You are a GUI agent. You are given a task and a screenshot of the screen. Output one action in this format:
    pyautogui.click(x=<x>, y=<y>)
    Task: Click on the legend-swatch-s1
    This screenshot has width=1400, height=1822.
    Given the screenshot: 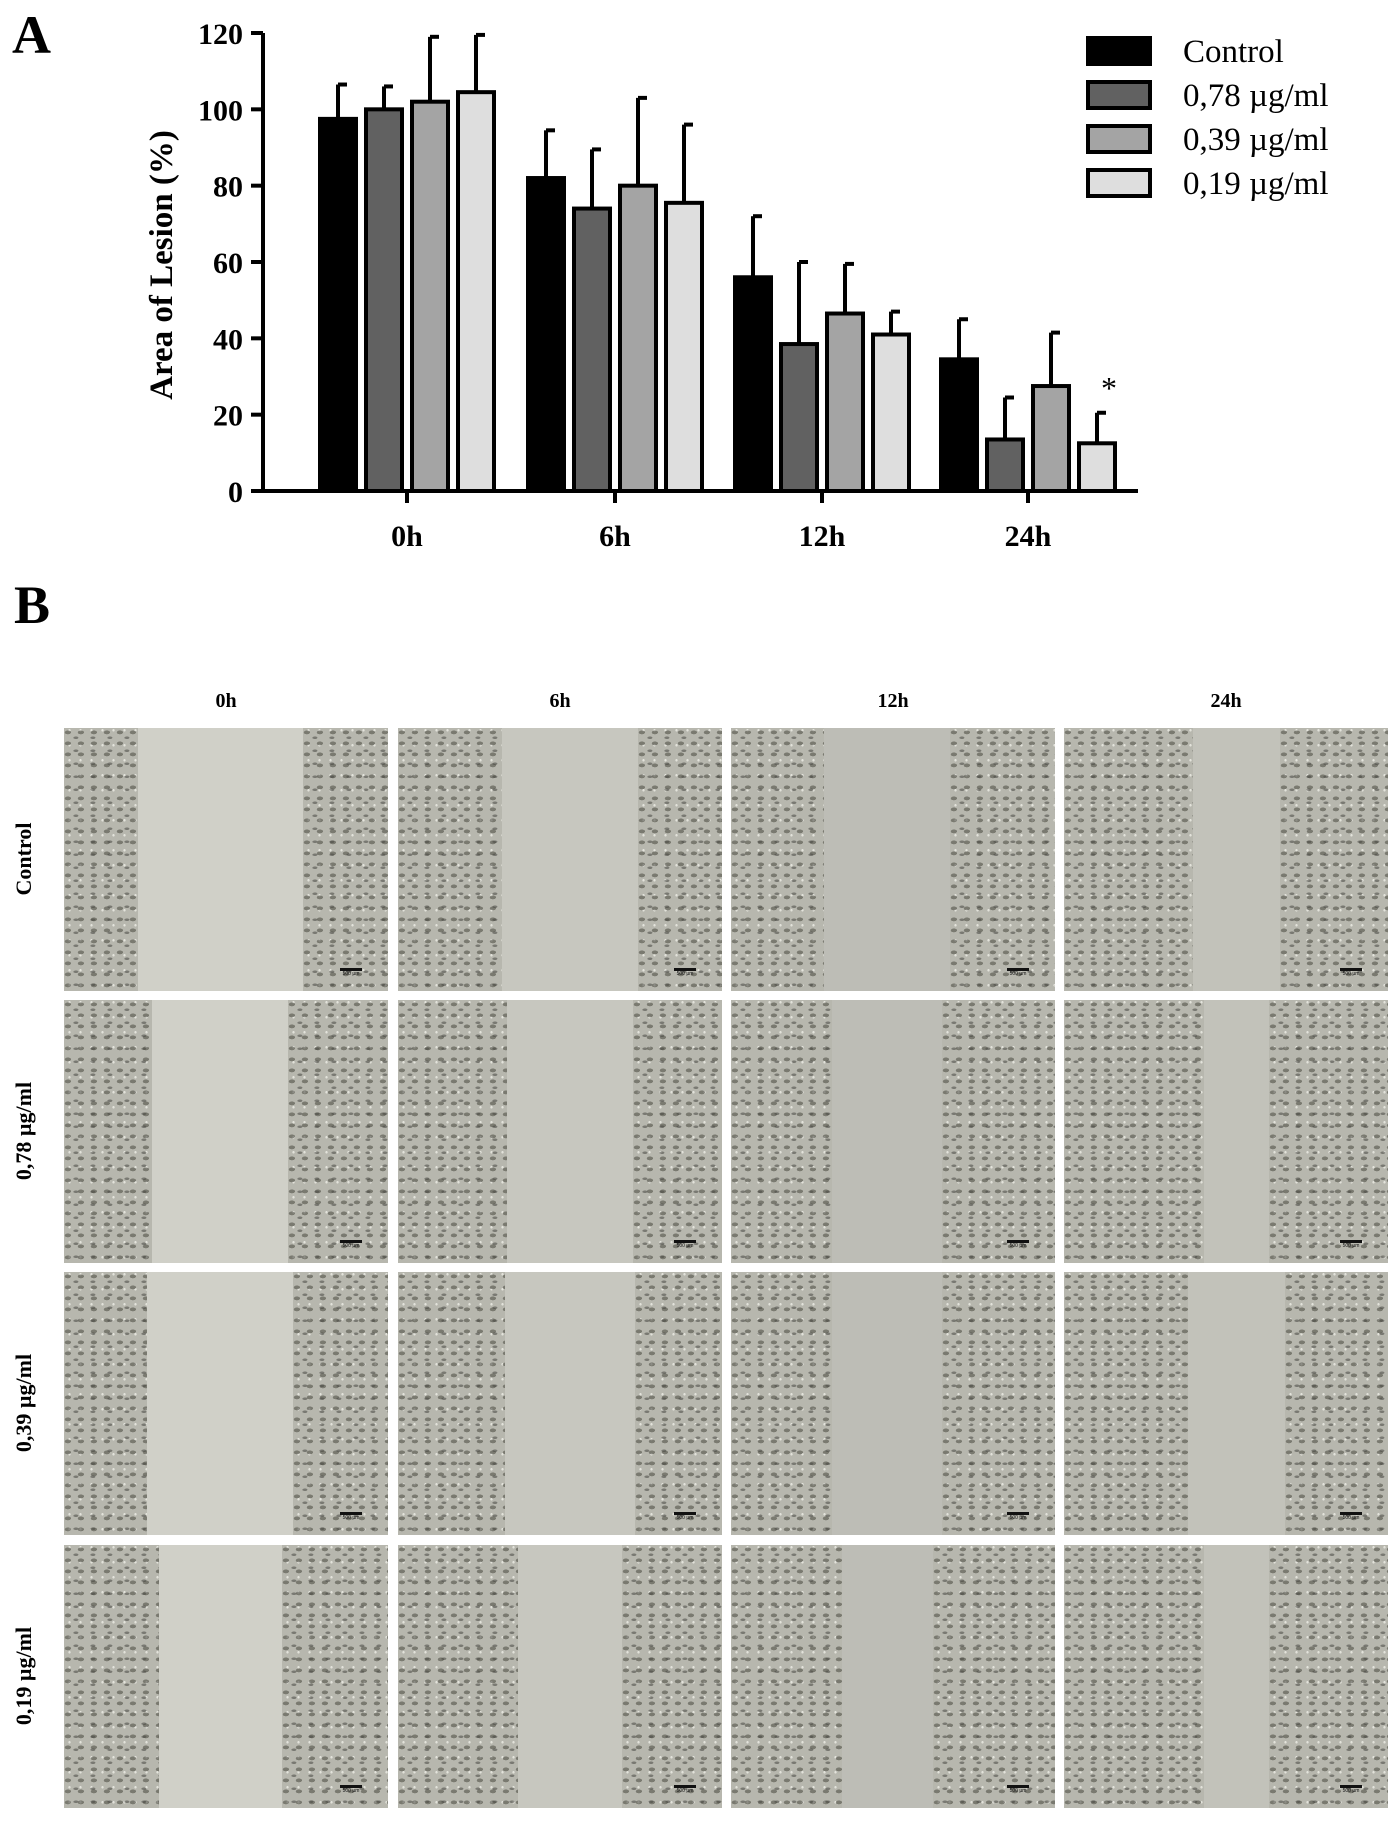 What is the action you would take?
    pyautogui.click(x=1119, y=95)
    